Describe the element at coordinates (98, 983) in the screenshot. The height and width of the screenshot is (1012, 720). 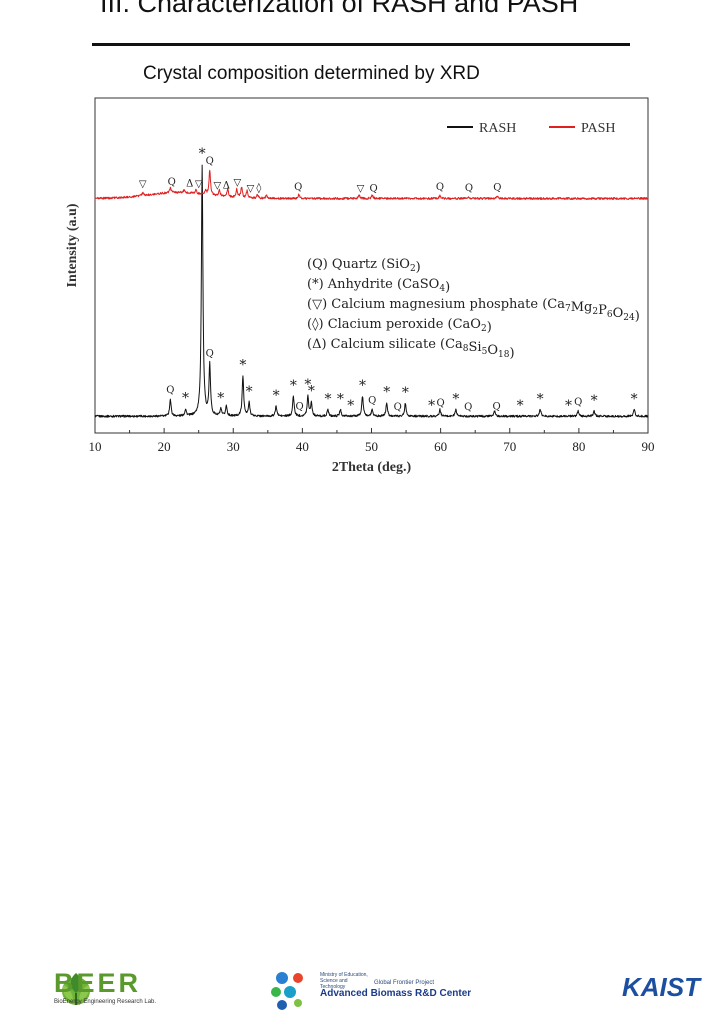
I see `beer-logo-text: BEER` at that location.